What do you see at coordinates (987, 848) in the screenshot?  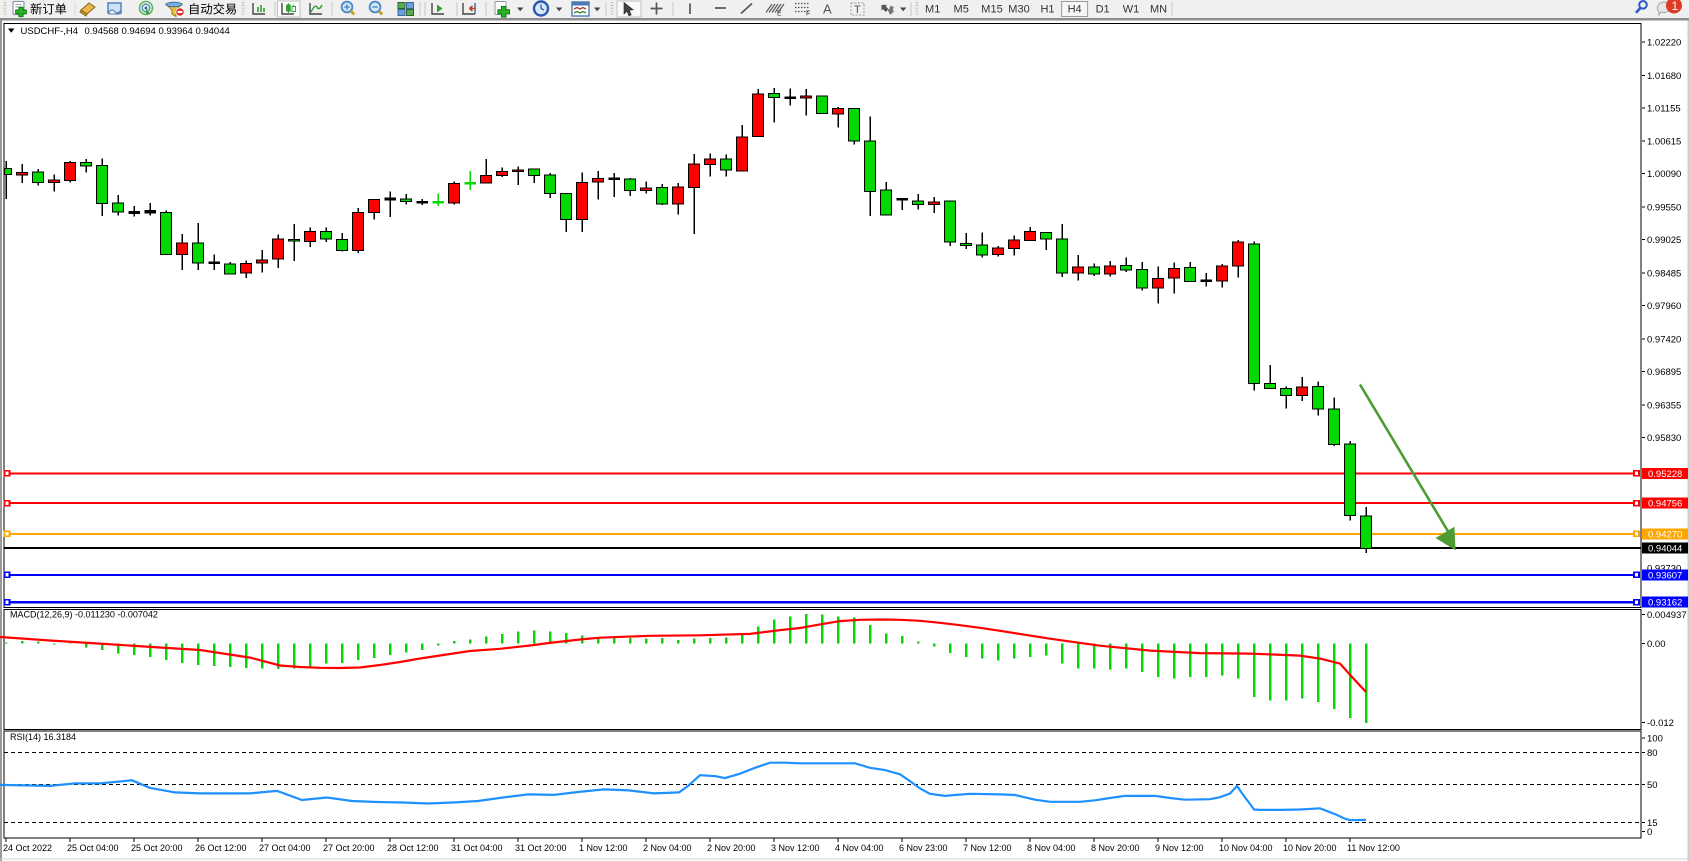 I see `svg-text: 7 Nov 12:00` at bounding box center [987, 848].